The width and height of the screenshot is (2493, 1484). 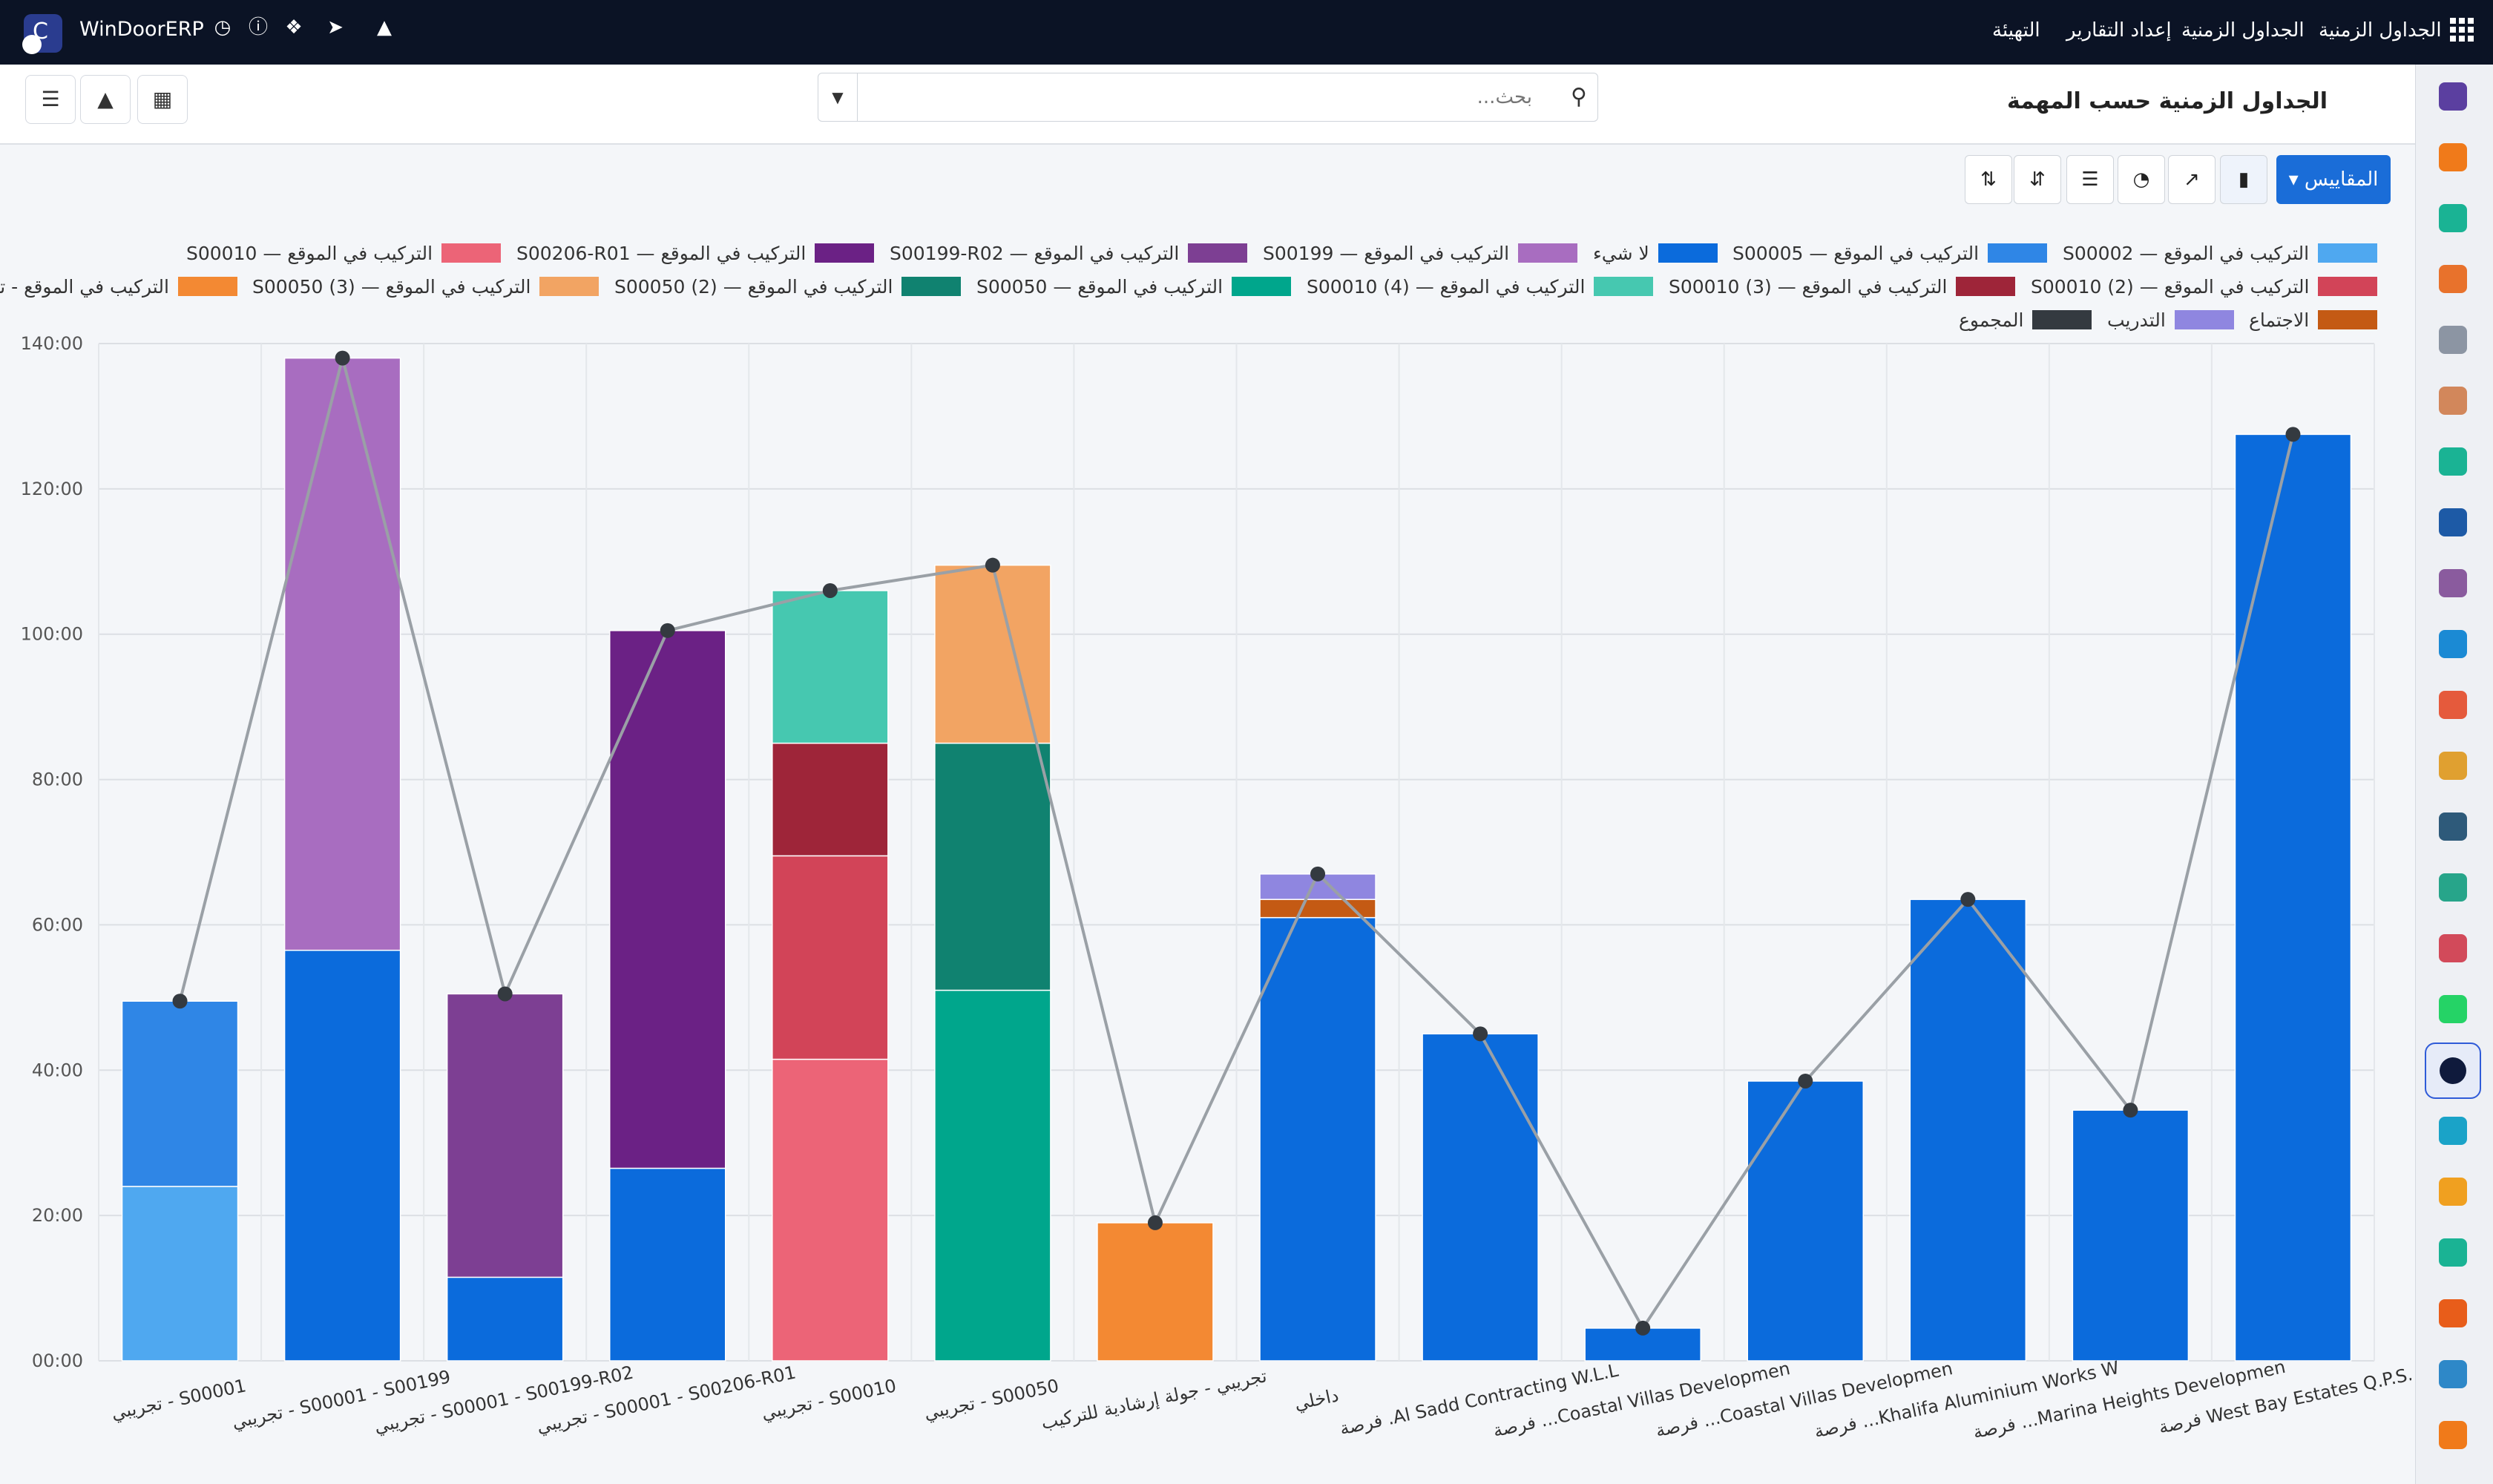 What do you see at coordinates (2453, 157) in the screenshot?
I see `chat-app-icon` at bounding box center [2453, 157].